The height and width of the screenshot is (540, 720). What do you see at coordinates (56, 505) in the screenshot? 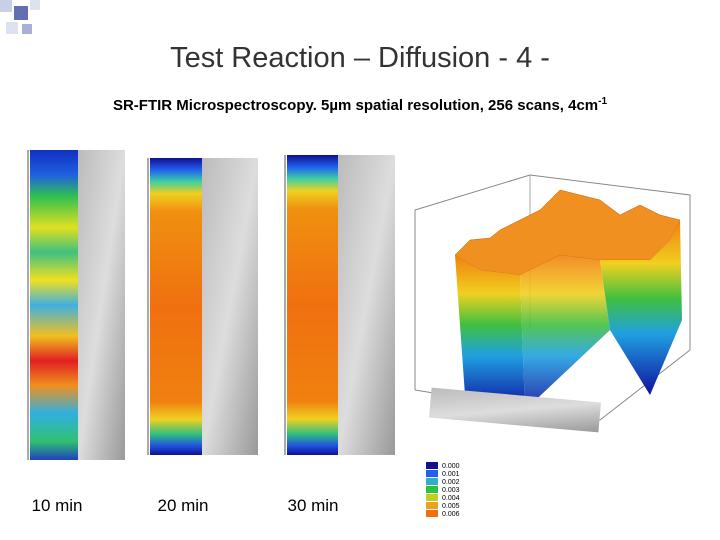
I see `caption: 10 min` at bounding box center [56, 505].